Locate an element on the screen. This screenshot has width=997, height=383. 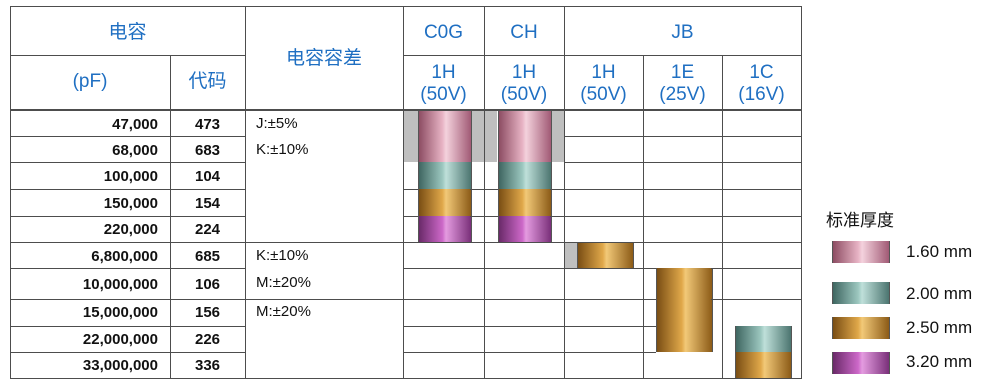
legend-label: 1.60 mm is located at coordinates (939, 251).